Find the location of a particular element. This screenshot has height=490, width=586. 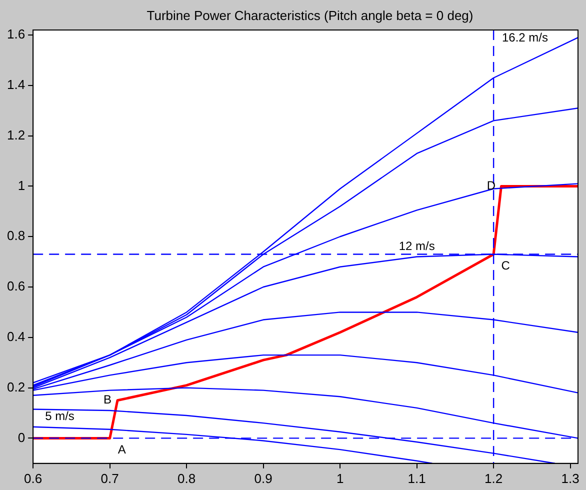

y-tick-label: 1.2 is located at coordinates (16, 134).